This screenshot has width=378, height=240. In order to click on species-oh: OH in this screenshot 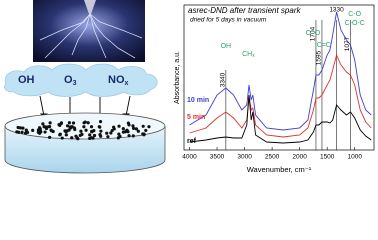, I will do `click(26, 80)`.